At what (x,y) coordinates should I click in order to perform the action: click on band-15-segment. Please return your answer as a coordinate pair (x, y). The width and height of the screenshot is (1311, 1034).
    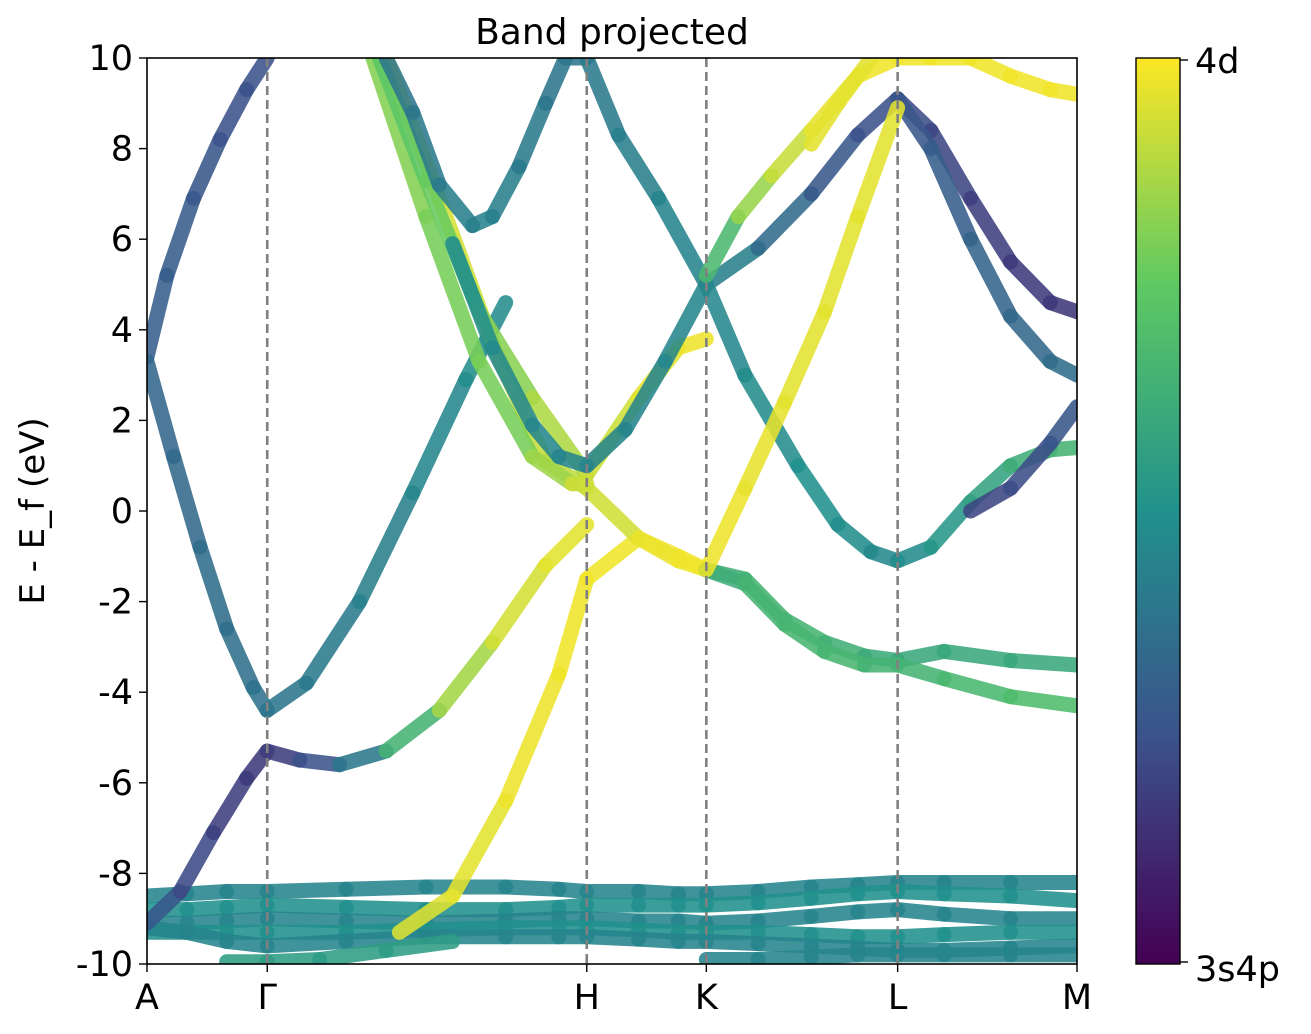
    Looking at the image, I should click on (426, 148).